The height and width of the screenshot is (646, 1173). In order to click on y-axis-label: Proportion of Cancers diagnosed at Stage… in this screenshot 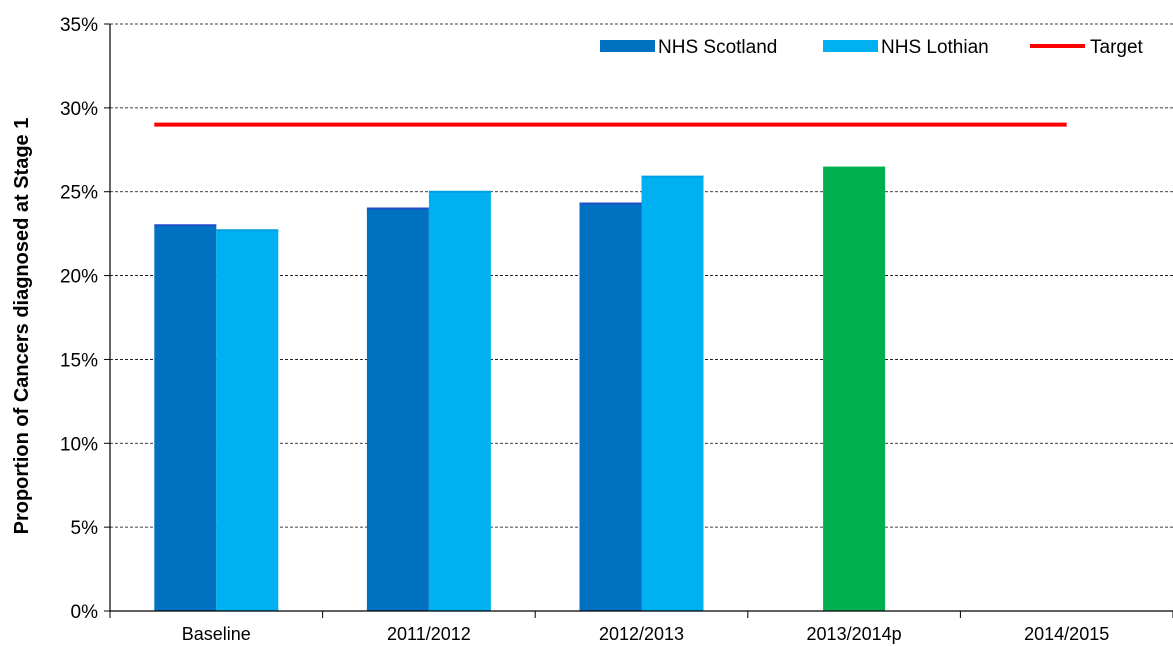, I will do `click(22, 326)`.